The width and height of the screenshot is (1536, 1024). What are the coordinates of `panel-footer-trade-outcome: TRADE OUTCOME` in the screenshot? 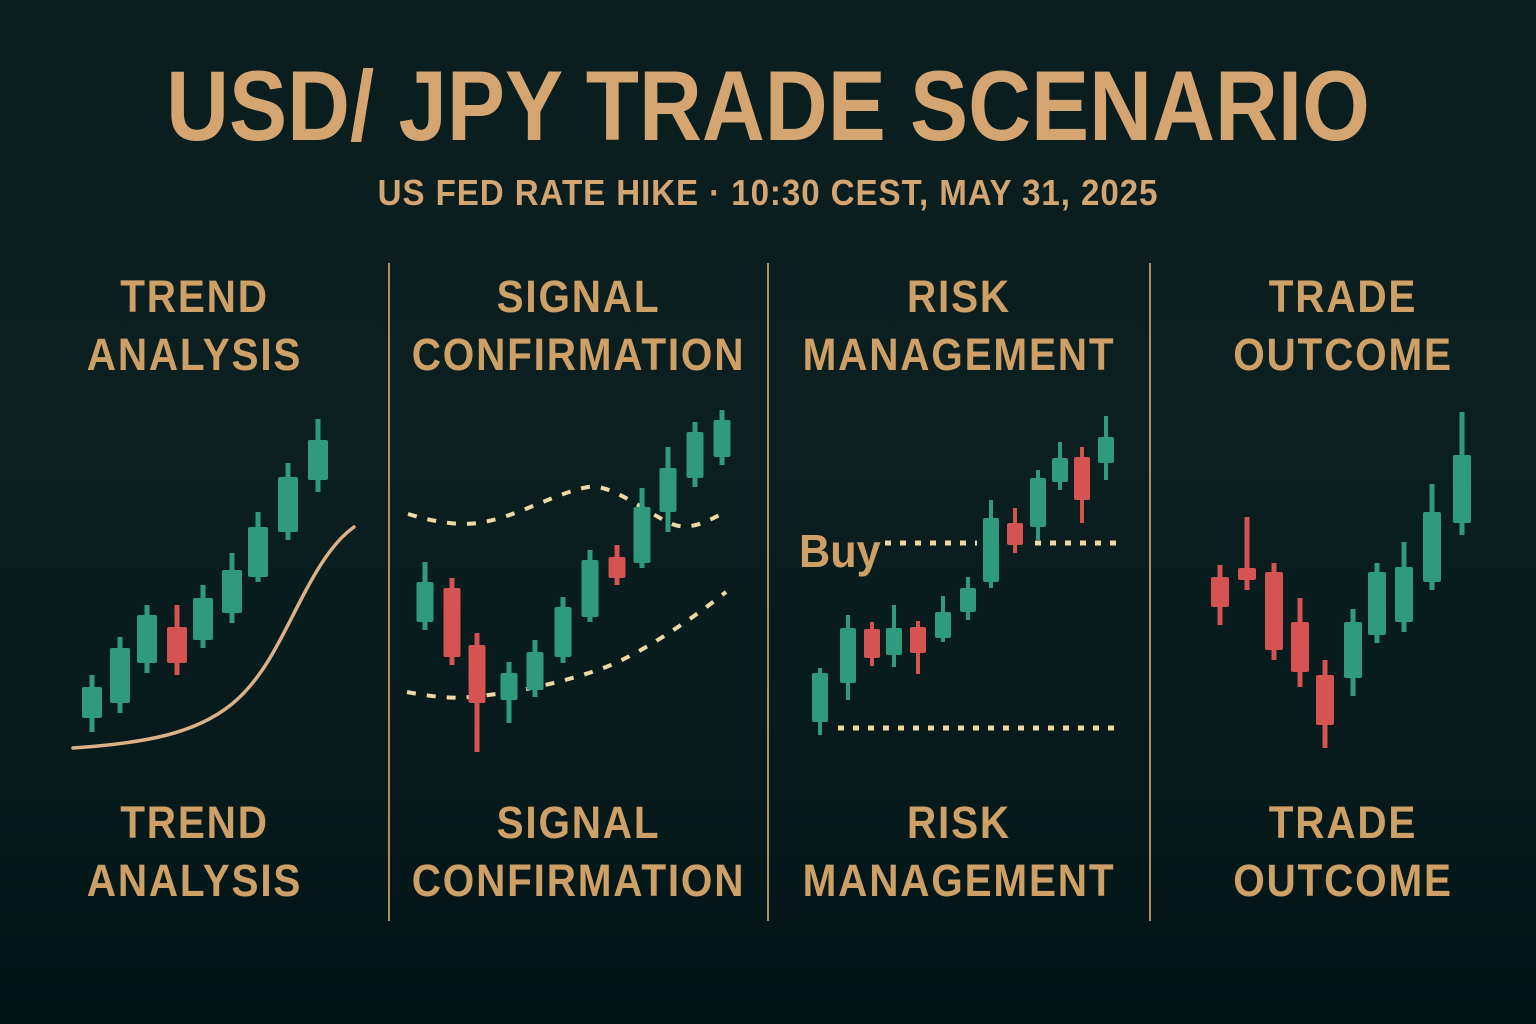 It's located at (1343, 851).